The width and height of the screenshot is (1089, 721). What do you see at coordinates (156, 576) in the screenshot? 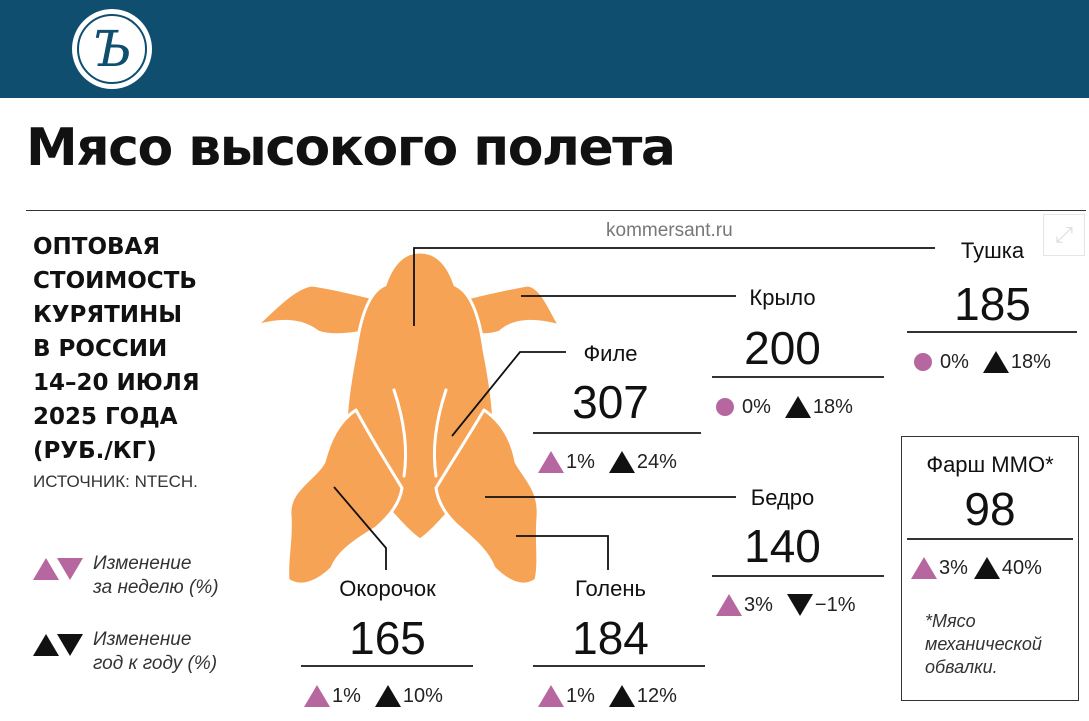
I see `legend-weekly-text: Изменение за неделю (%)` at bounding box center [156, 576].